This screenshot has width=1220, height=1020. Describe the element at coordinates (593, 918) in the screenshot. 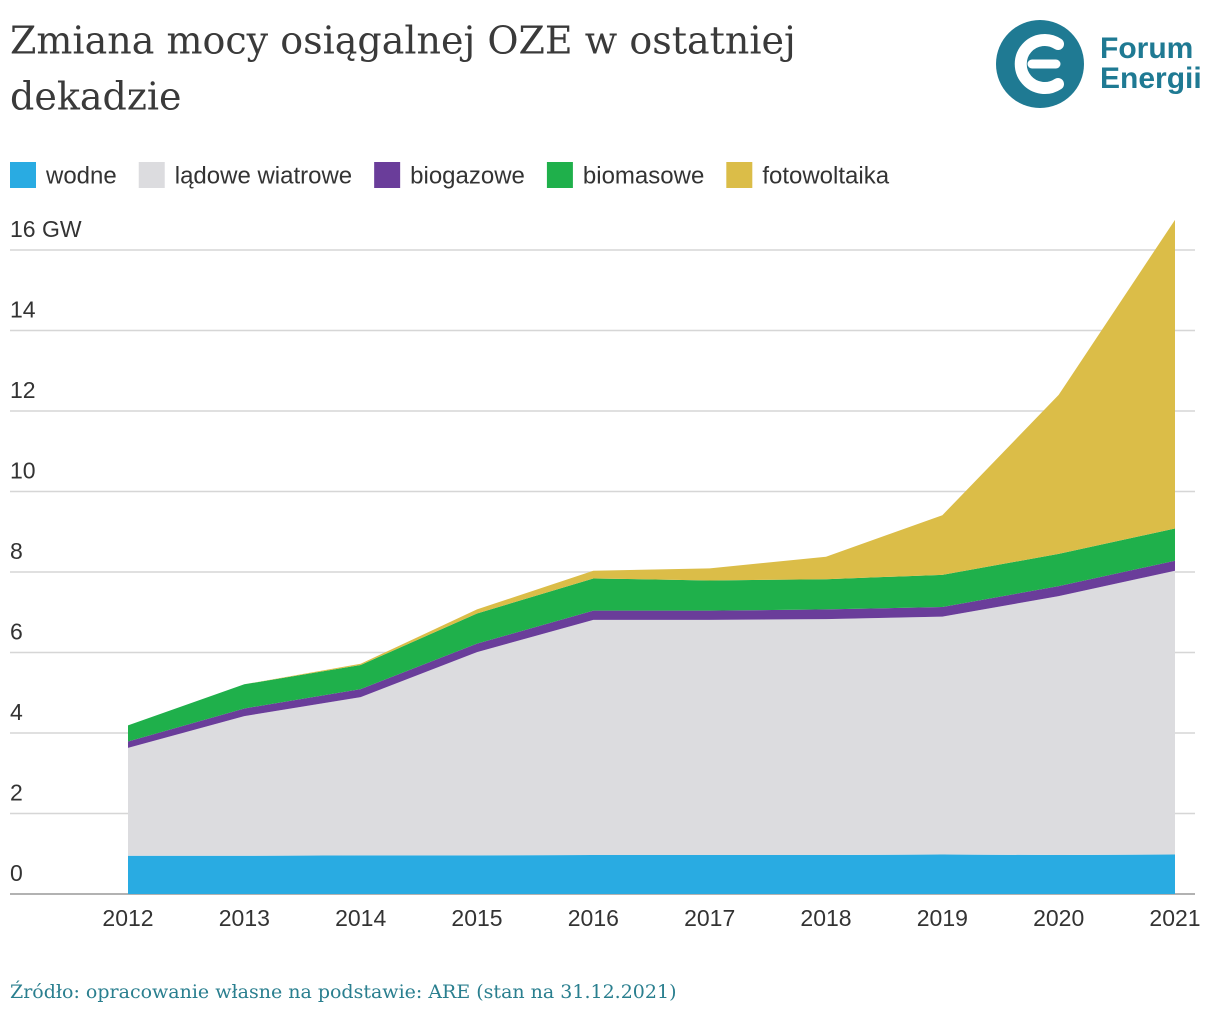

I see `x-tick-label: 2016` at that location.